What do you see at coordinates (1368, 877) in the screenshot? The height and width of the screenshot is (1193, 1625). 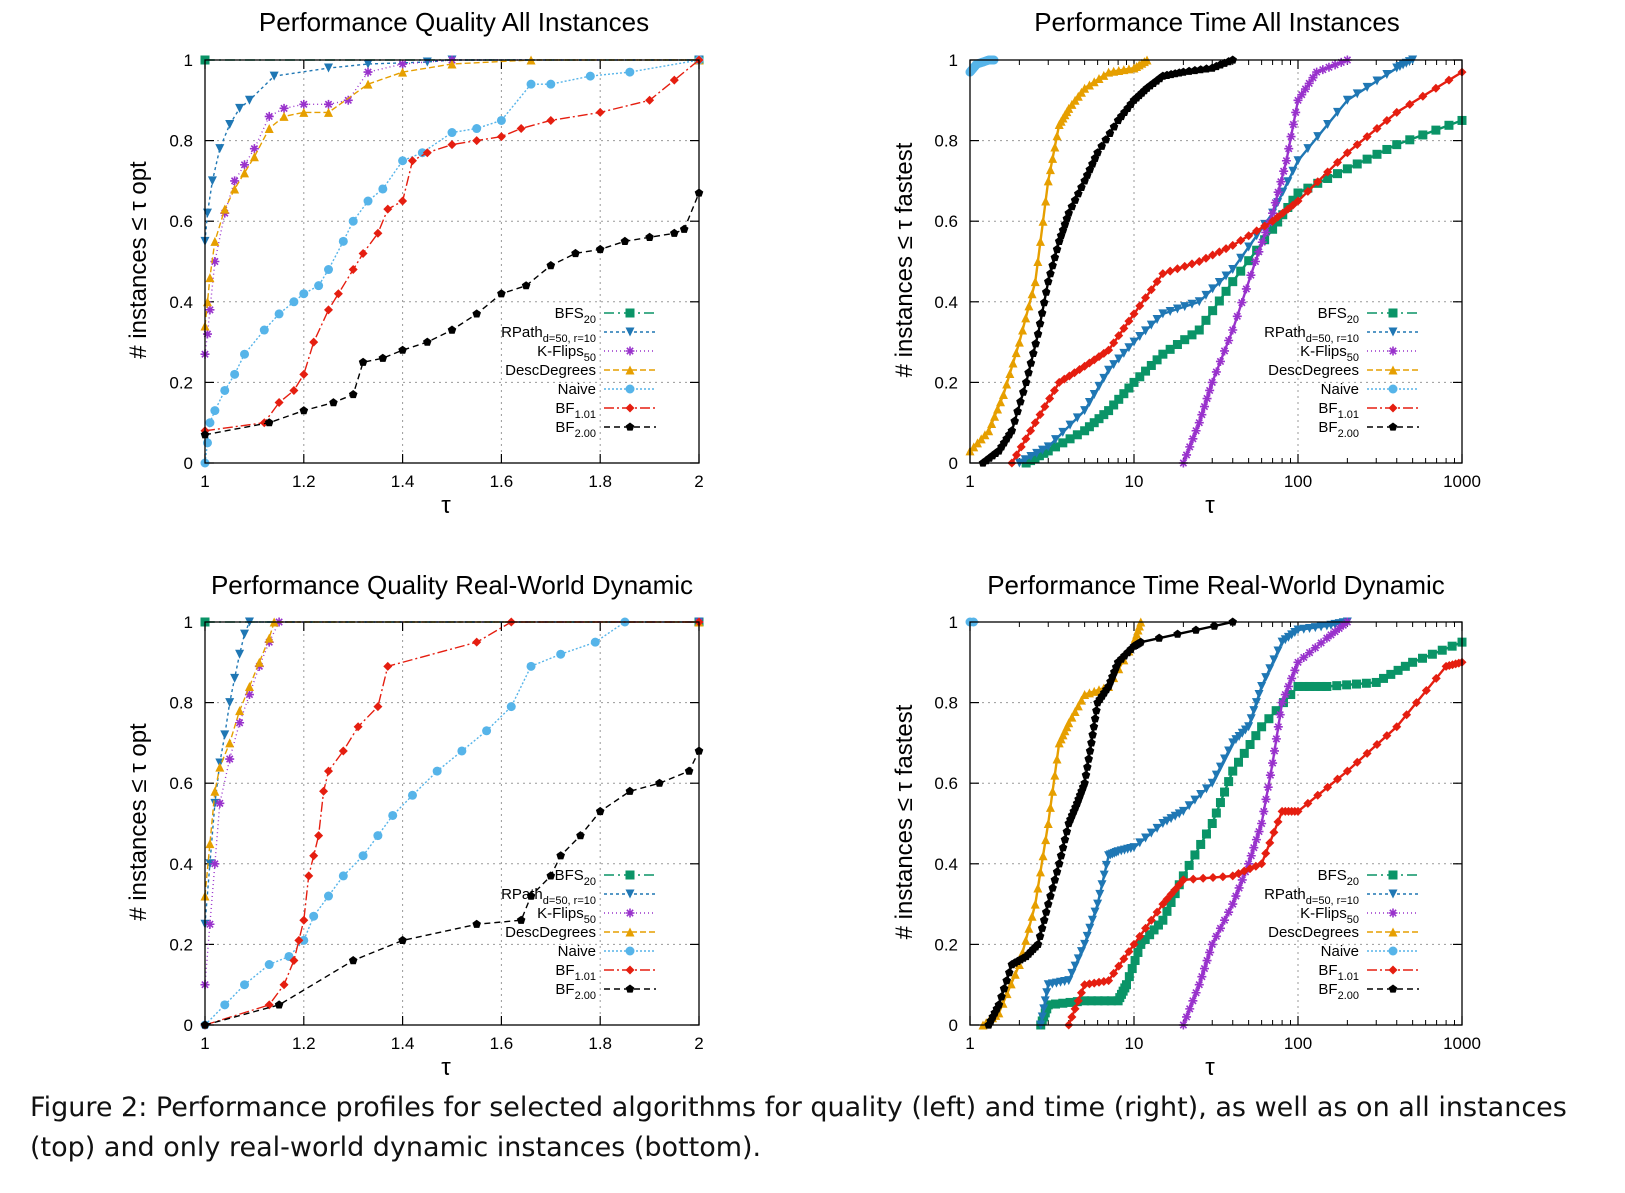 I see `legend-item-bfs: BFS20` at bounding box center [1368, 877].